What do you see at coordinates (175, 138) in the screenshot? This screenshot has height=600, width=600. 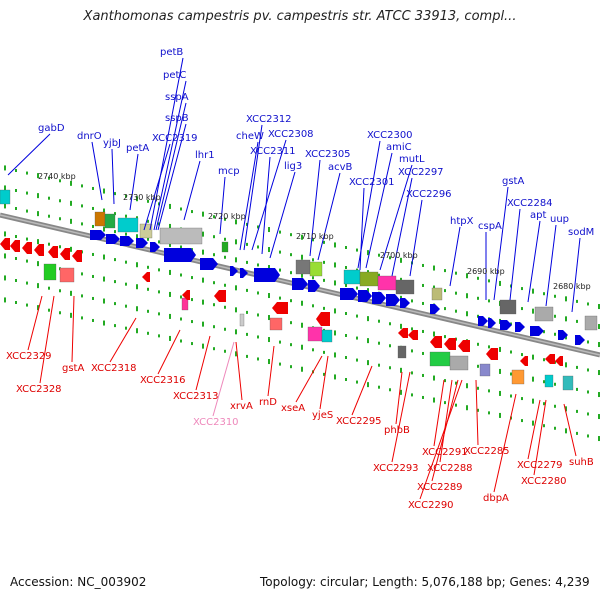 I see `gene-label: XCC2319` at bounding box center [175, 138].